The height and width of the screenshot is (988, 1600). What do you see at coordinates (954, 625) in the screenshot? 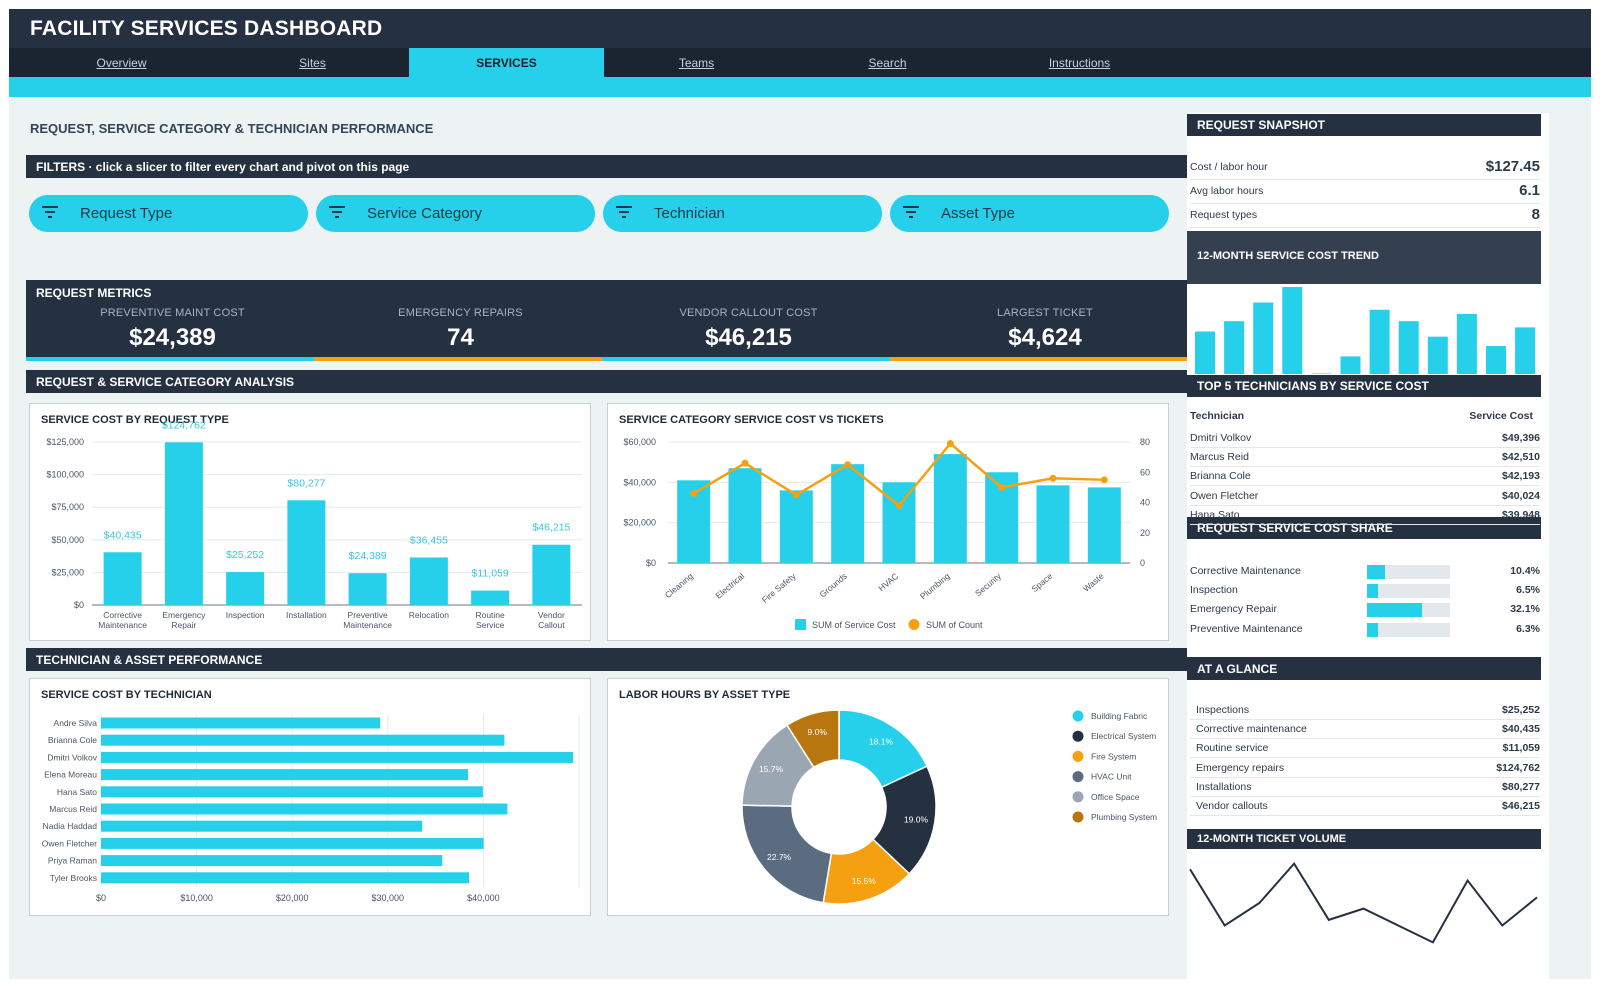
I see `legend-label: SUM of Count` at bounding box center [954, 625].